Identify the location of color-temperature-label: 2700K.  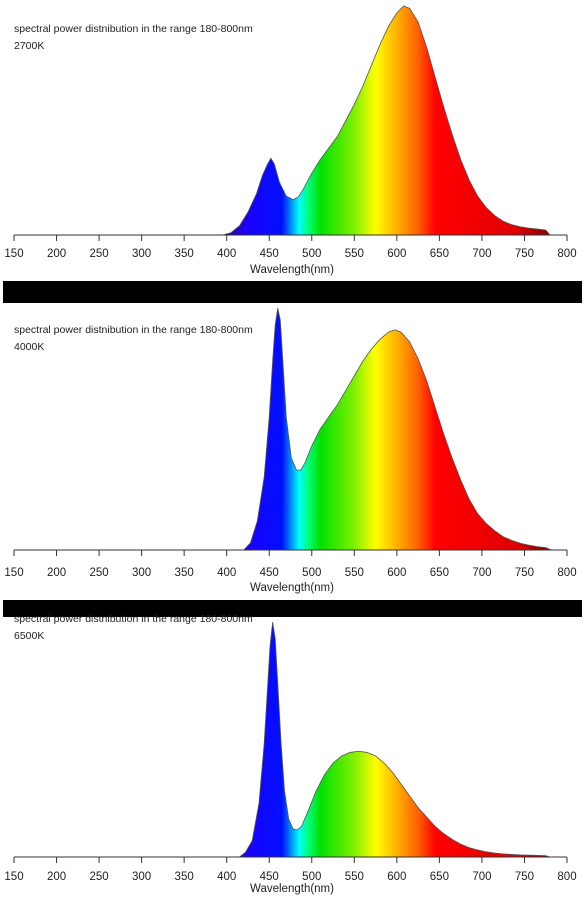
(29, 46).